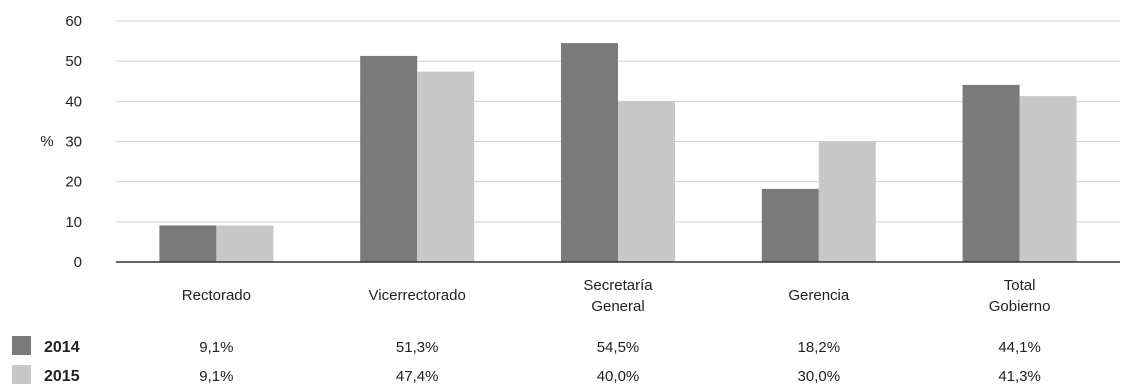  I want to click on legend-label: 2015, so click(62, 376).